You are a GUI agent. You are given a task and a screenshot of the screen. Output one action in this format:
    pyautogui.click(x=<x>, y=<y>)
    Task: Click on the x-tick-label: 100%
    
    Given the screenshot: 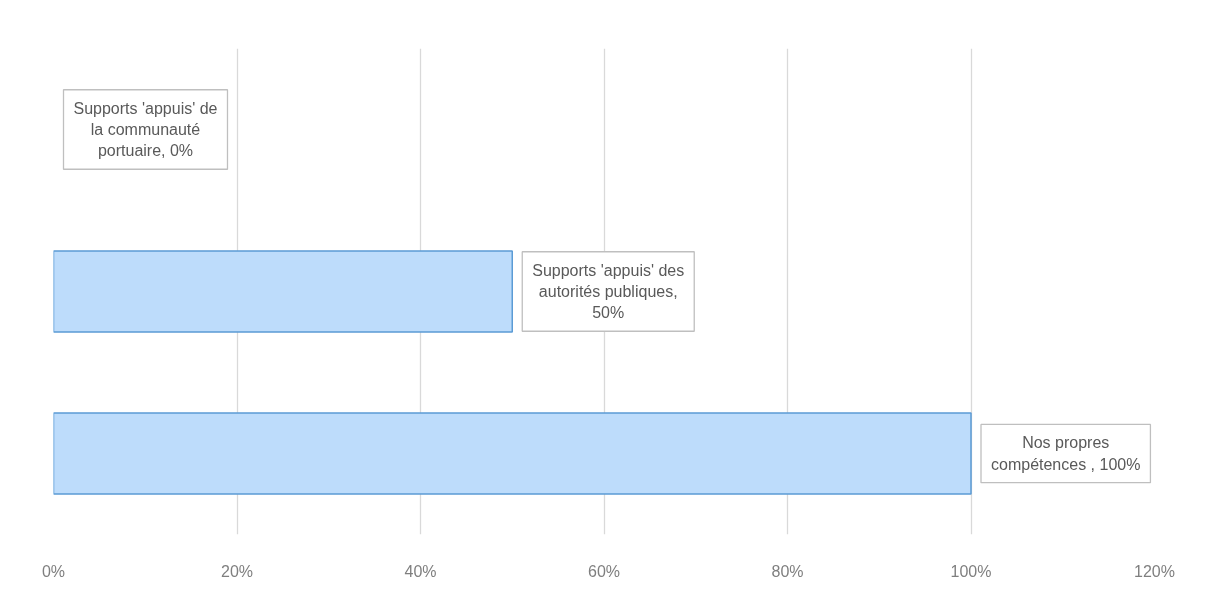 What is the action you would take?
    pyautogui.click(x=971, y=571)
    